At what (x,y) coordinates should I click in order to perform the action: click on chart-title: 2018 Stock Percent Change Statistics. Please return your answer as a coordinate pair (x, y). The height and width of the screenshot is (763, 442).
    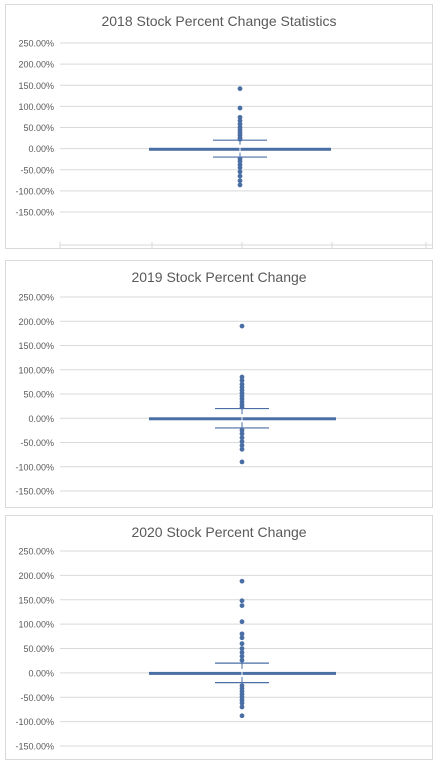
    Looking at the image, I should click on (219, 21).